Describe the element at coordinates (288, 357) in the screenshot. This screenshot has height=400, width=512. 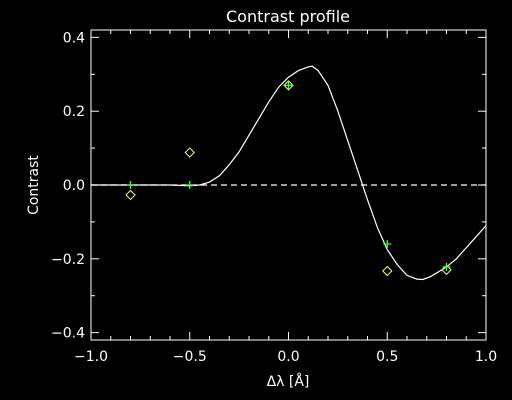
I see `x-tick-label: 0.0` at that location.